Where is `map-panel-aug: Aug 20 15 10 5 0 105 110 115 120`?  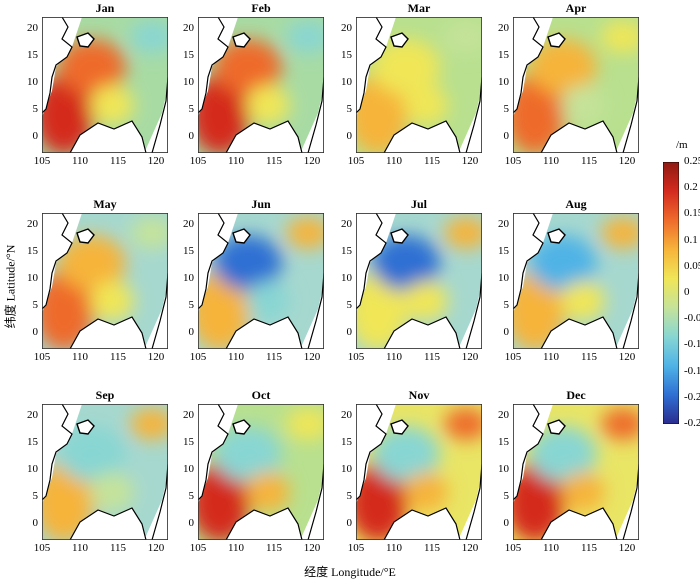
map-panel-aug: Aug 20 15 10 5 0 105 110 115 120 is located at coordinates (568, 280).